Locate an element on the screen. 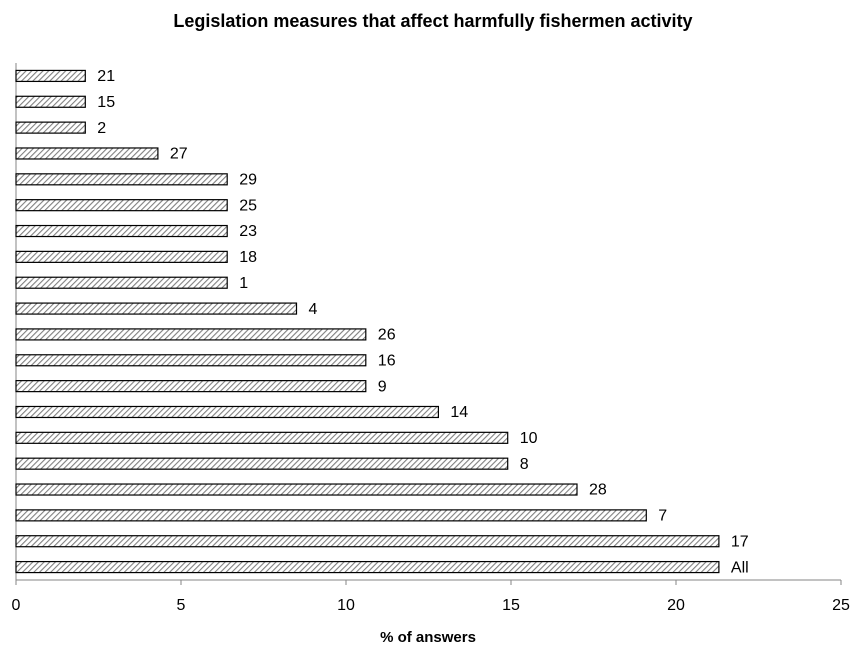 The height and width of the screenshot is (650, 855). category-label: 9 is located at coordinates (382, 386).